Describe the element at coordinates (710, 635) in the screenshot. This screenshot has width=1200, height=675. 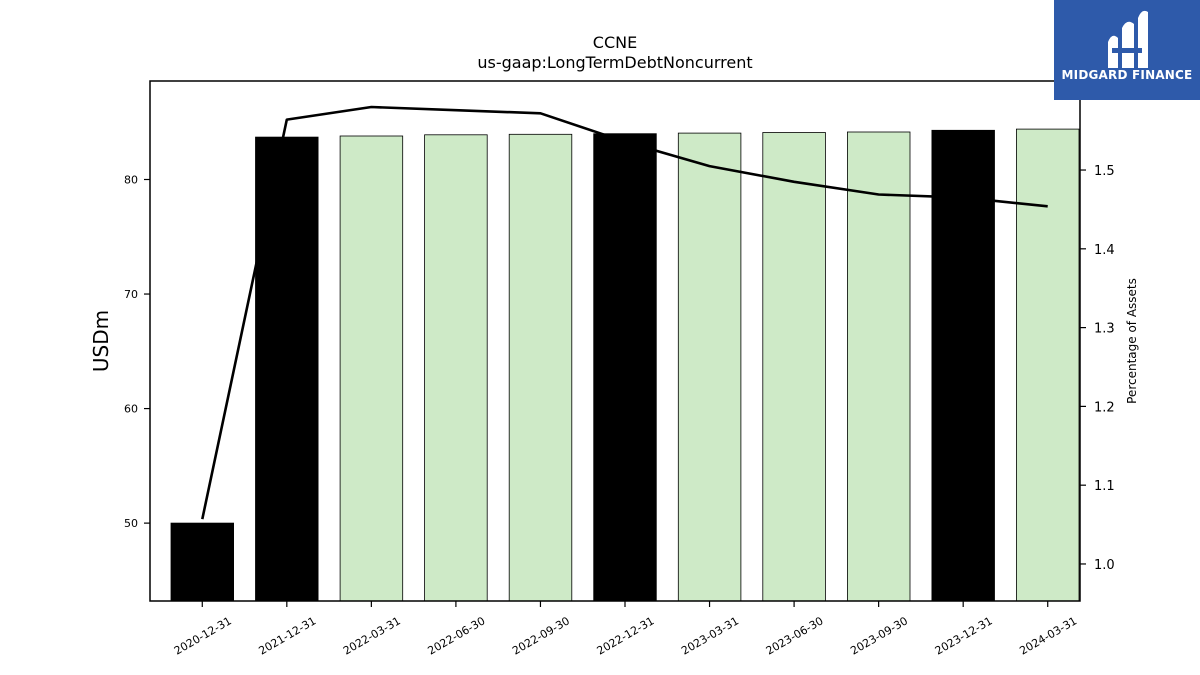
I see `x-tick-label: 2023-03-31` at that location.